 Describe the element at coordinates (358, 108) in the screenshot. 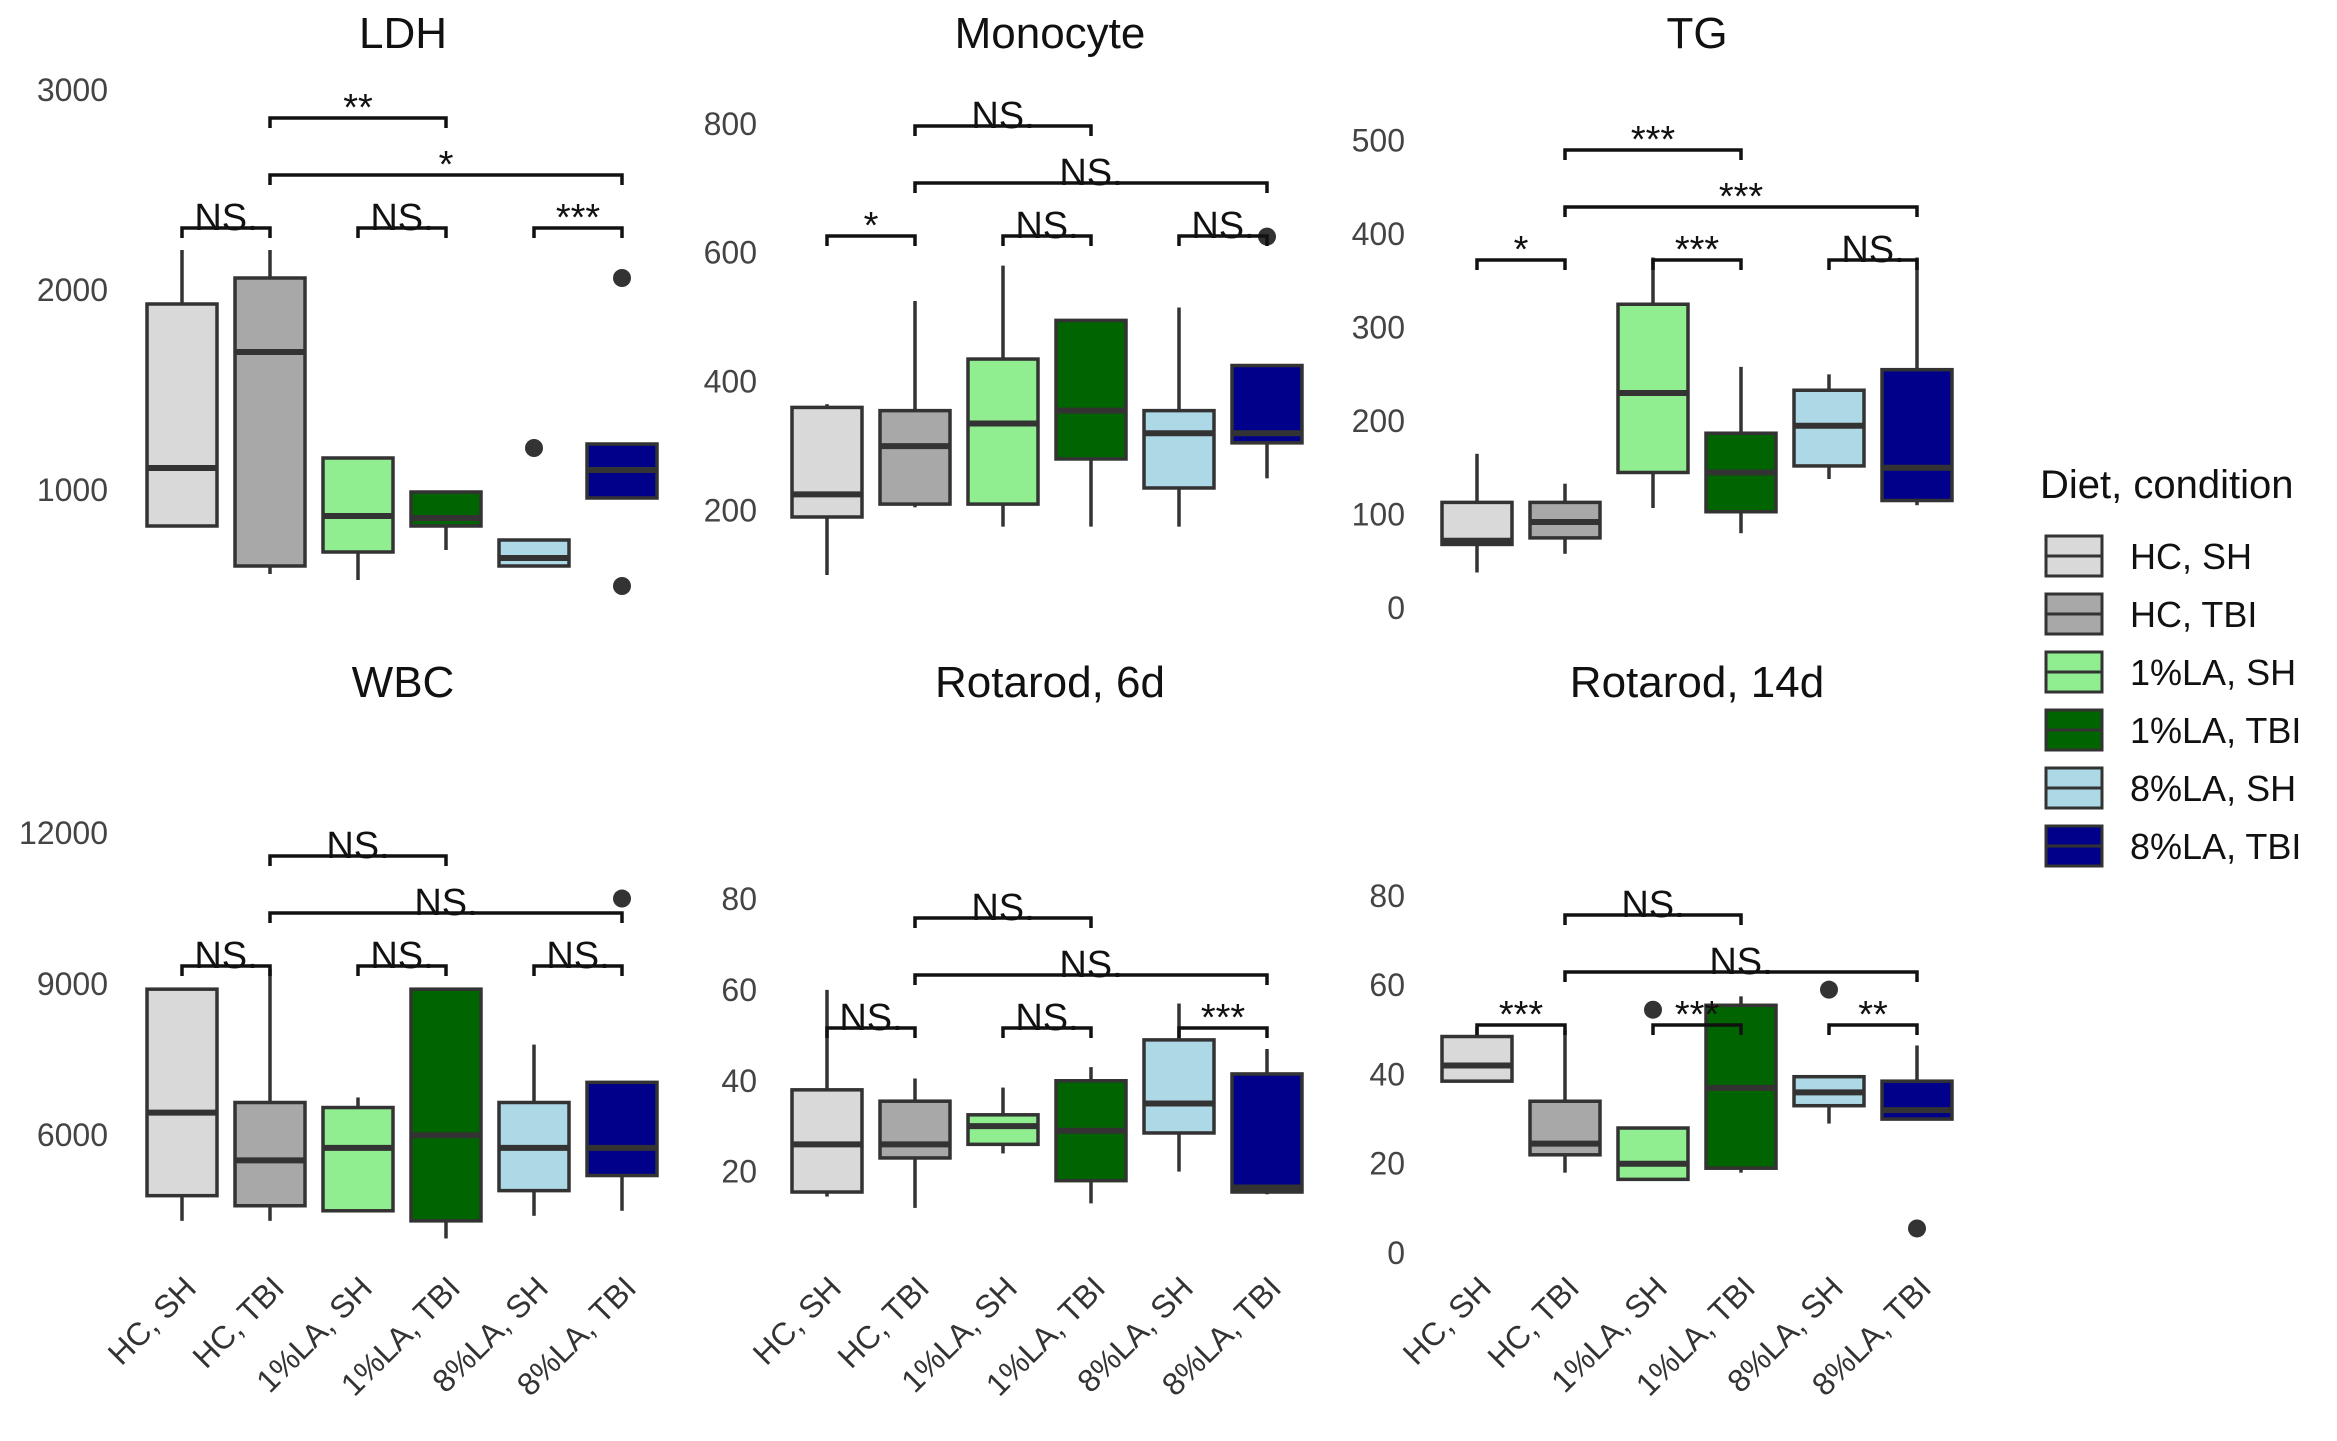

I see `comparison-bracket: **` at that location.